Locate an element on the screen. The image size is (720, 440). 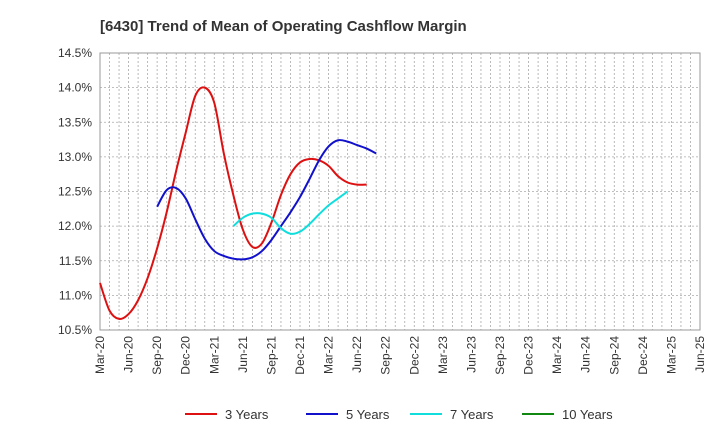
y-tick-label: 11.5% is located at coordinates (75, 261).